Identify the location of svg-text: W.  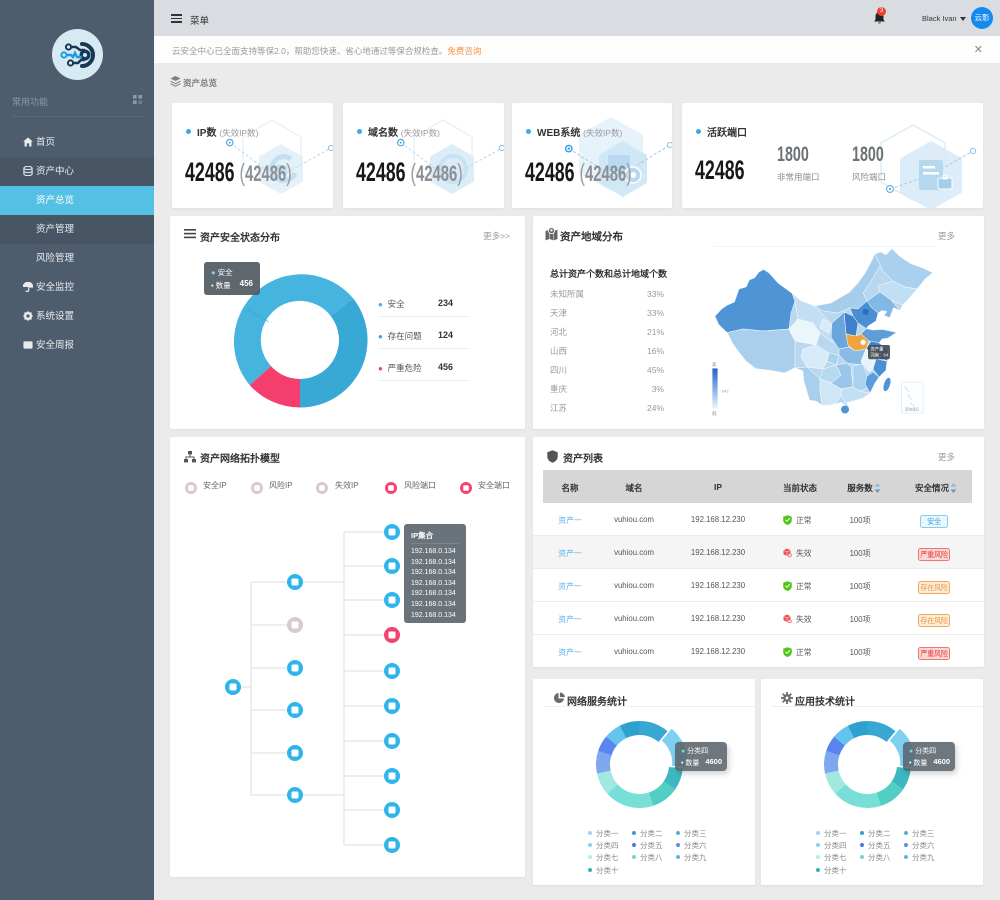
(454, 172).